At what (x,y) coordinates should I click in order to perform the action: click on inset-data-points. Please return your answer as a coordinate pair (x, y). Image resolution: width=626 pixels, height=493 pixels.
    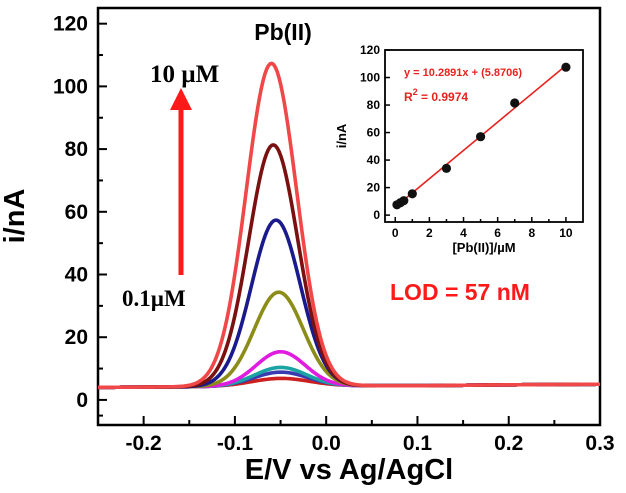
    Looking at the image, I should click on (481, 136).